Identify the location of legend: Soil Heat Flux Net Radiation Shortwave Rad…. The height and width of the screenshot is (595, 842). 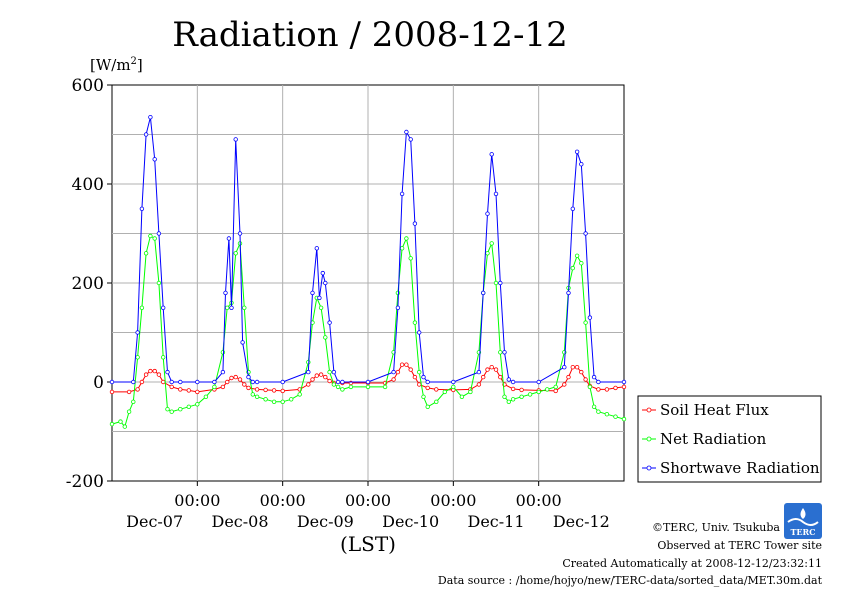
(729, 439).